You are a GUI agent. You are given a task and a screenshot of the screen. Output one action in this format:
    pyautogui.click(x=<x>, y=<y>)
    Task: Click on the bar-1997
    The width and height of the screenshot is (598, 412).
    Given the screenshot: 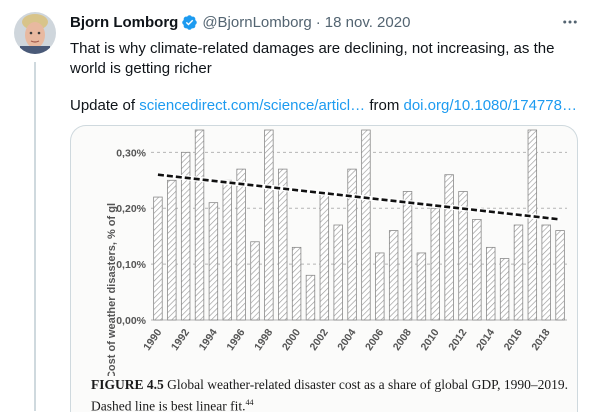 What is the action you would take?
    pyautogui.click(x=255, y=281)
    